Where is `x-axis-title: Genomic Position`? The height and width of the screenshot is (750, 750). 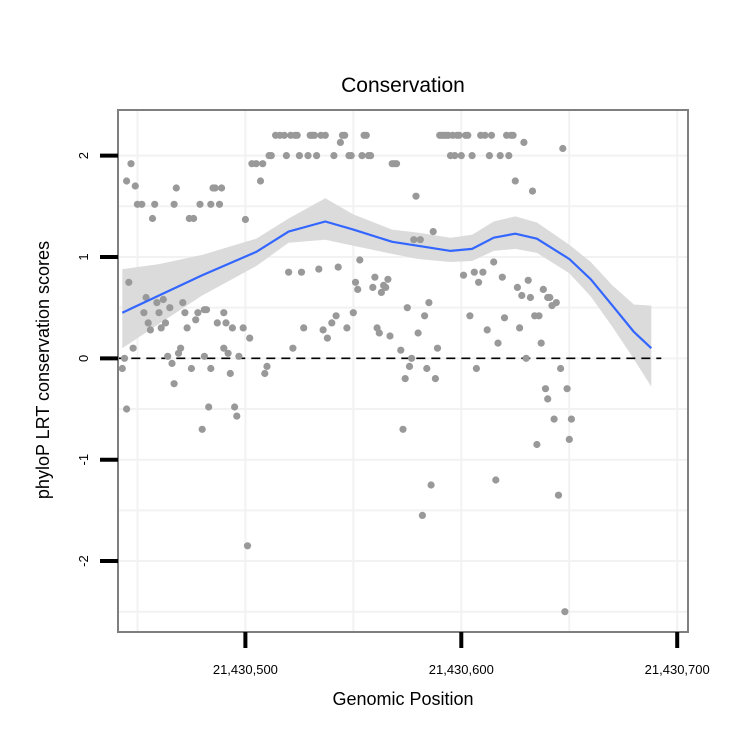
x-axis-title: Genomic Position is located at coordinates (402, 699).